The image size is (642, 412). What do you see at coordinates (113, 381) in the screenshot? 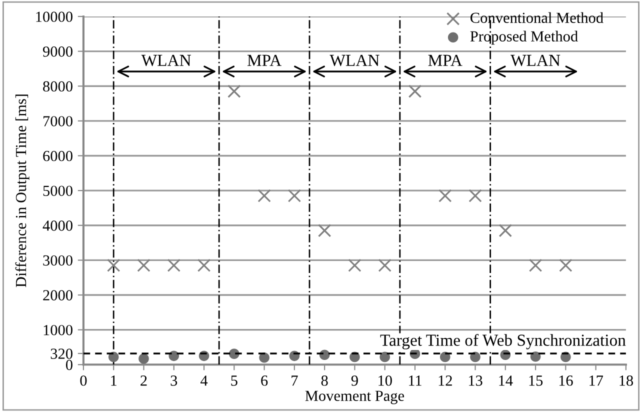
I see `x-tick-label: 1` at bounding box center [113, 381].